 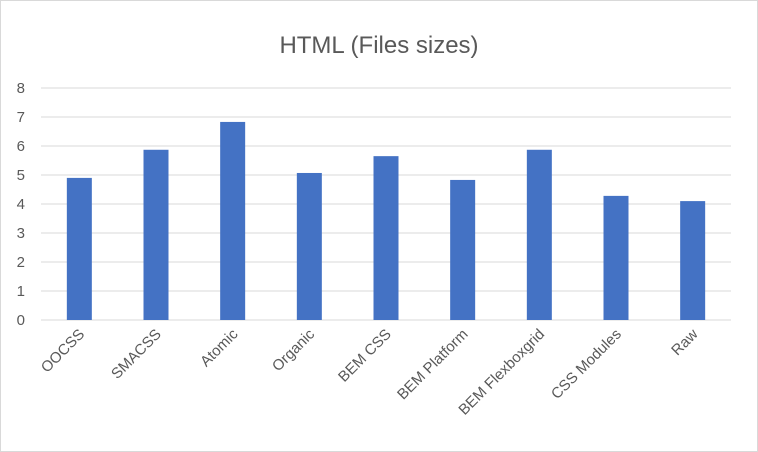 I want to click on bar-atomic, so click(x=233, y=221).